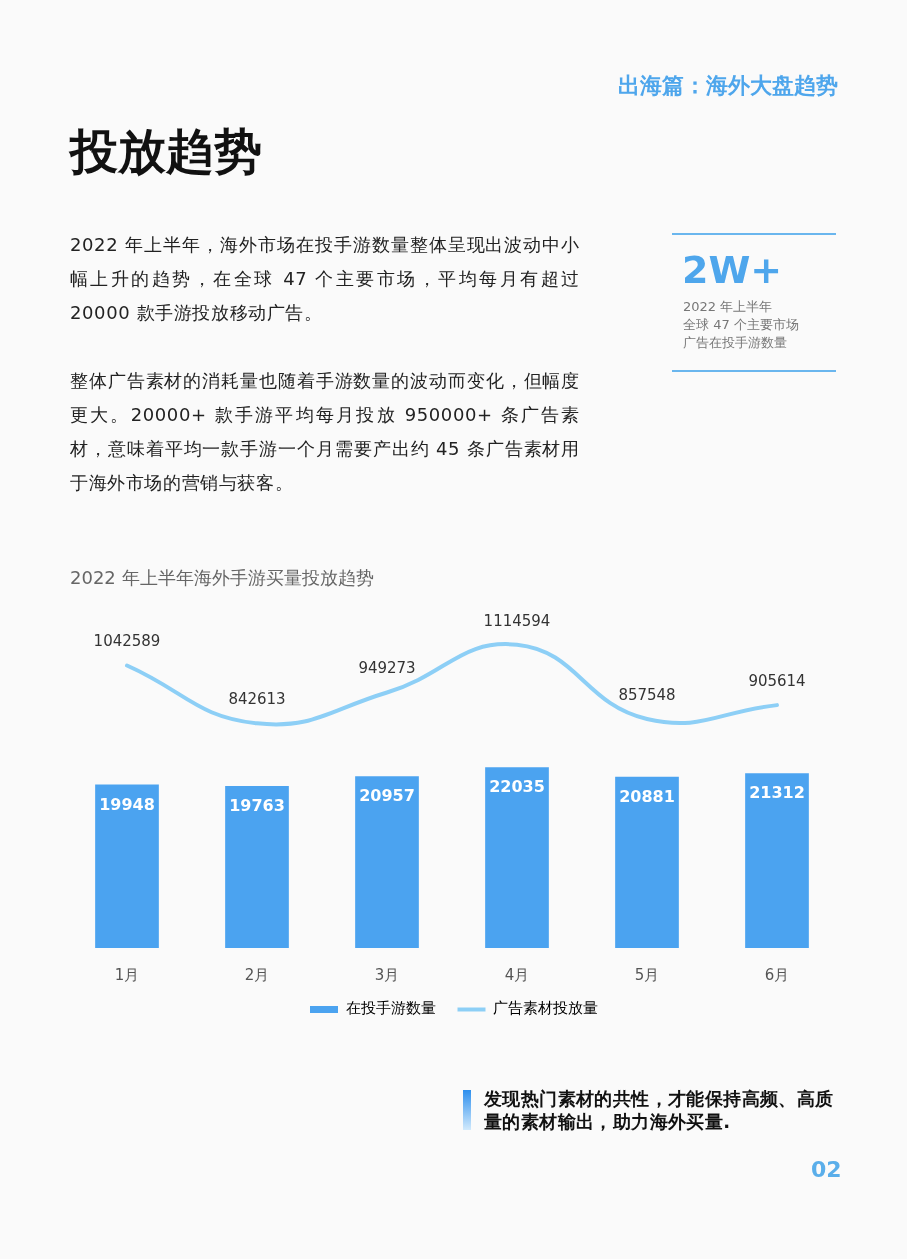 This screenshot has height=1259, width=907. Describe the element at coordinates (257, 806) in the screenshot. I see `data-label: 19763` at that location.